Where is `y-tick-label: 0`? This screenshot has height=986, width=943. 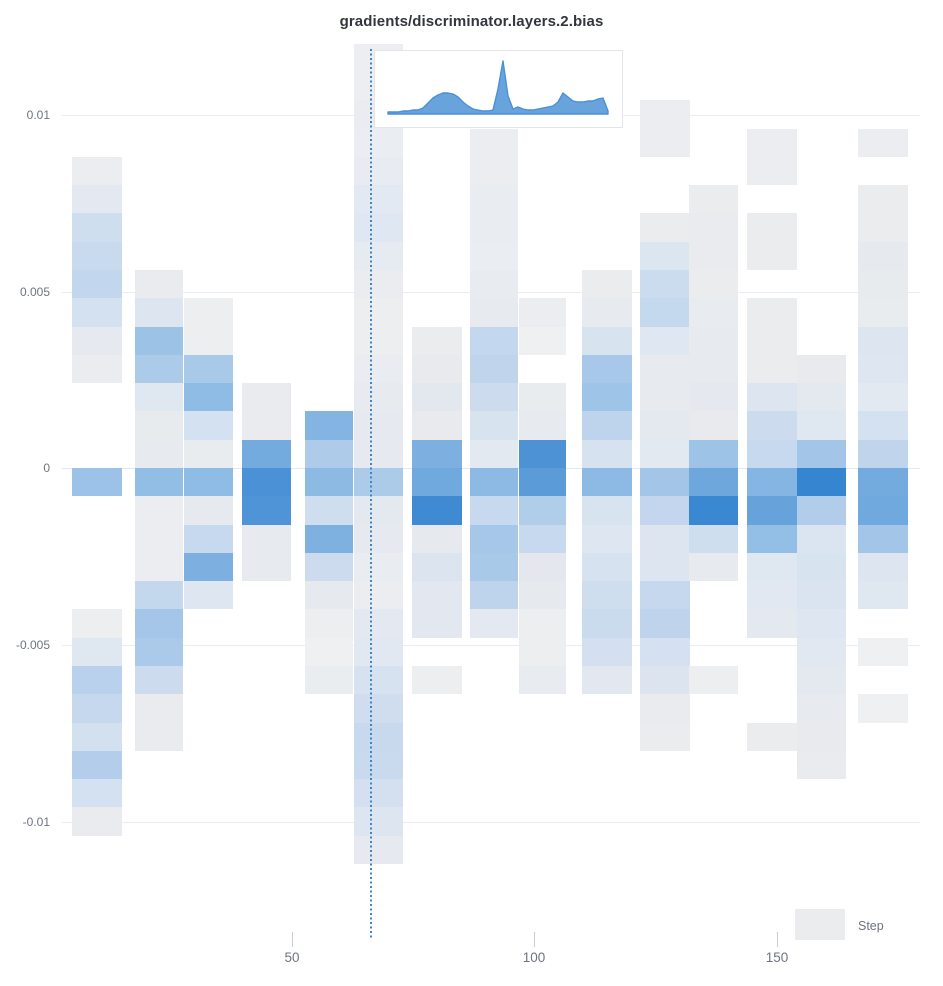 y-tick-label: 0 is located at coordinates (46, 468).